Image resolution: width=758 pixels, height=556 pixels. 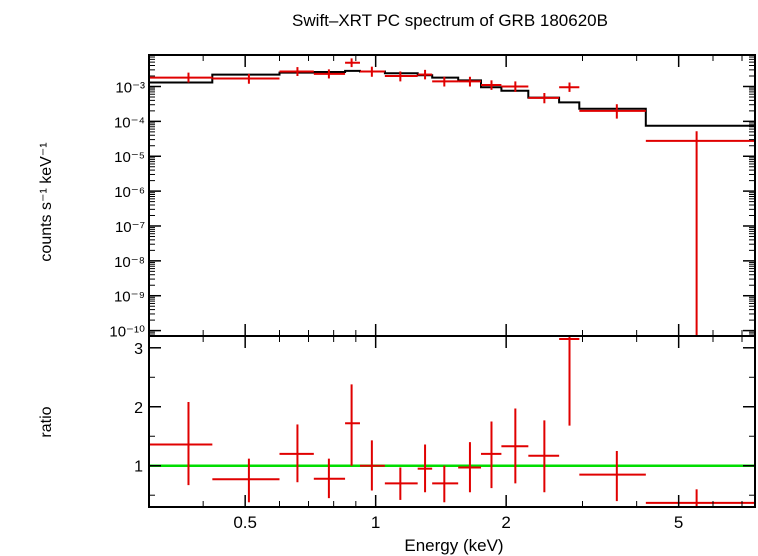 I want to click on model-histogram-line, so click(x=452, y=98).